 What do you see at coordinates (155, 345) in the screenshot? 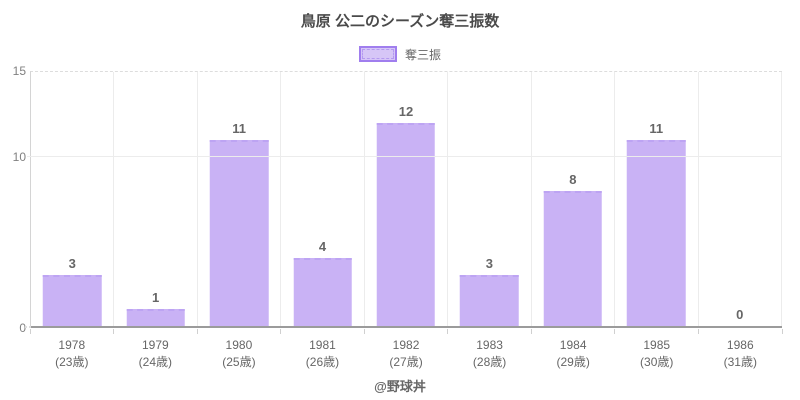
I see `x-tick-year: 1979` at bounding box center [155, 345].